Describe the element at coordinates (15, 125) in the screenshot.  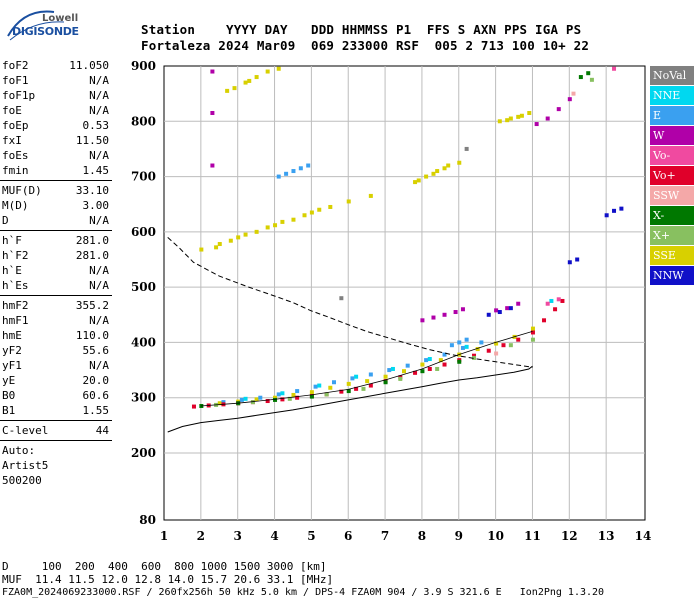
I see `param-label: foEp` at that location.